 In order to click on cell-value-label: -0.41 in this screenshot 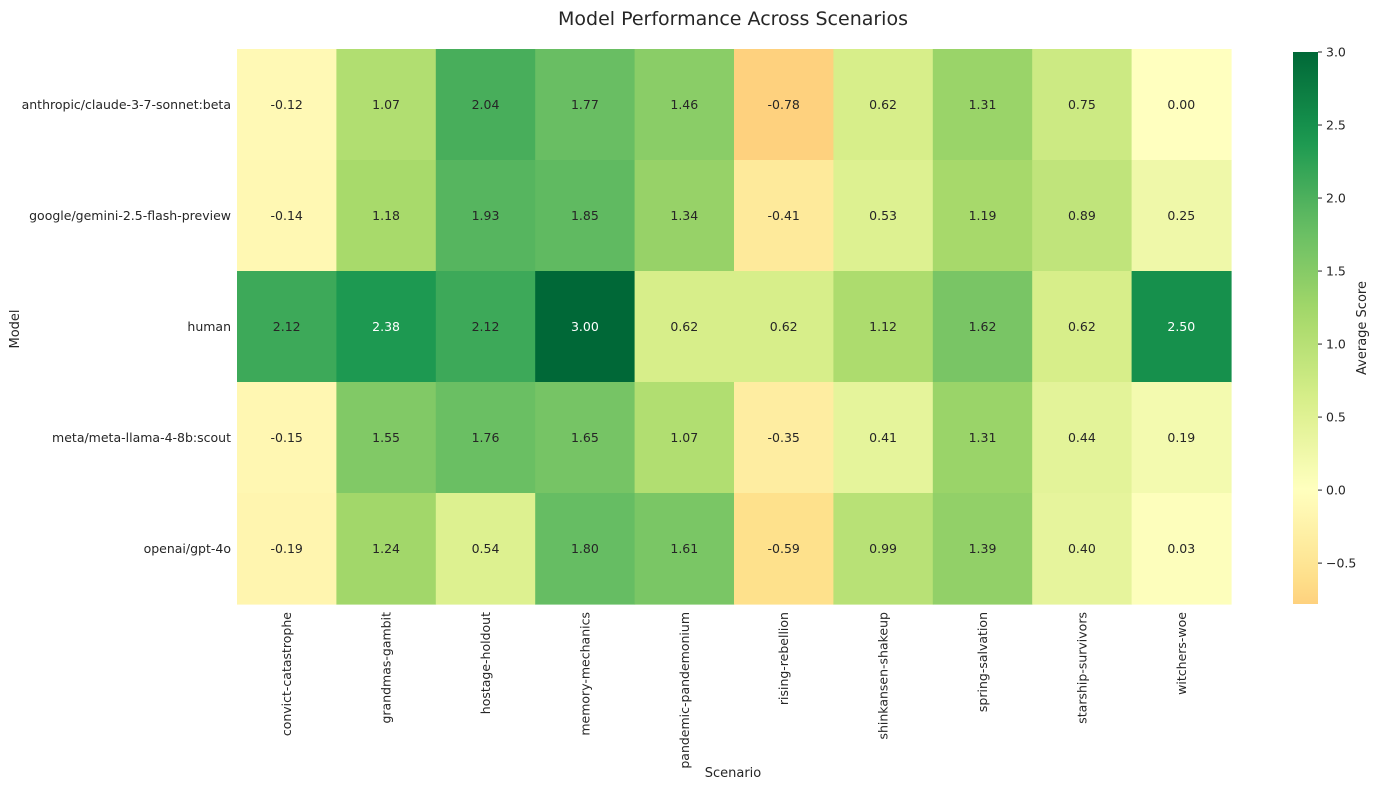, I will do `click(784, 215)`.